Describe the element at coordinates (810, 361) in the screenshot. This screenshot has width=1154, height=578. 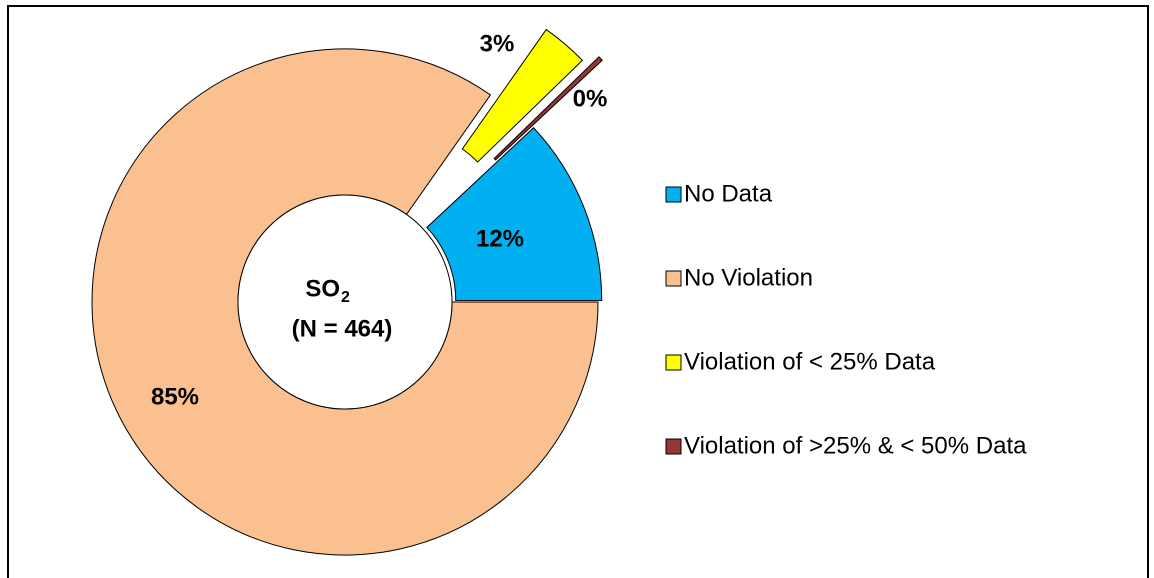
I see `legend-label: Violation of < 25% Data` at that location.